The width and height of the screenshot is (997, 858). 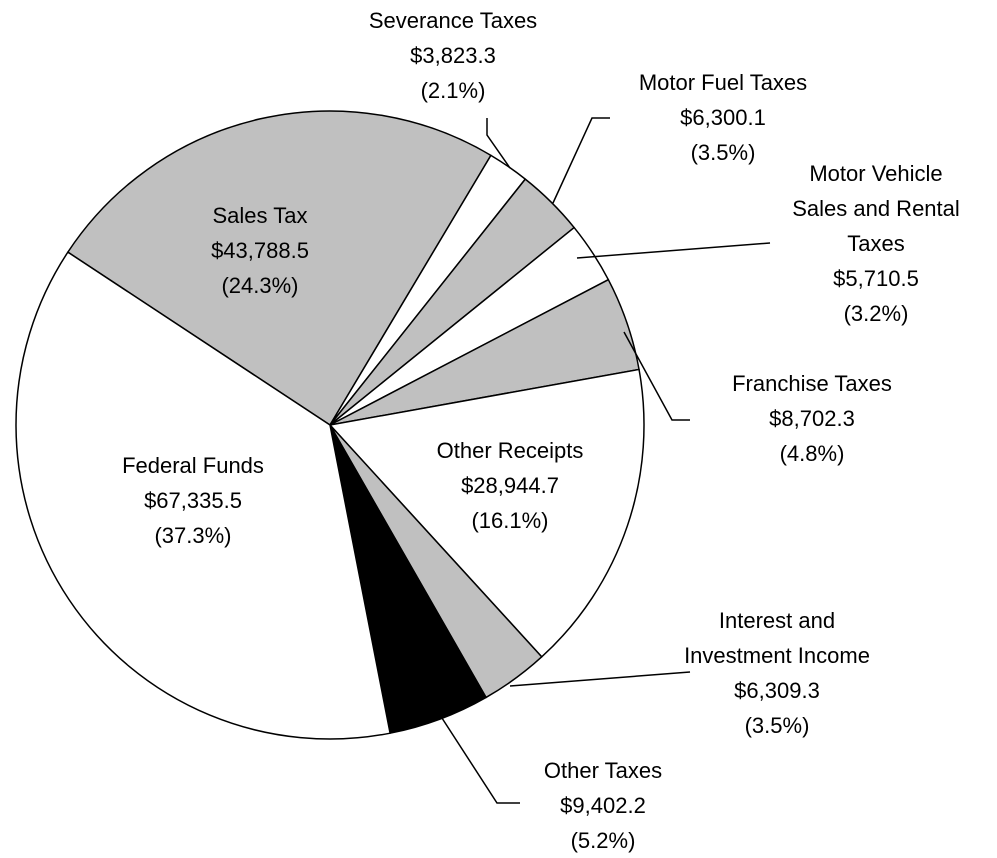 I want to click on percent-label: (24.3%), so click(x=260, y=285).